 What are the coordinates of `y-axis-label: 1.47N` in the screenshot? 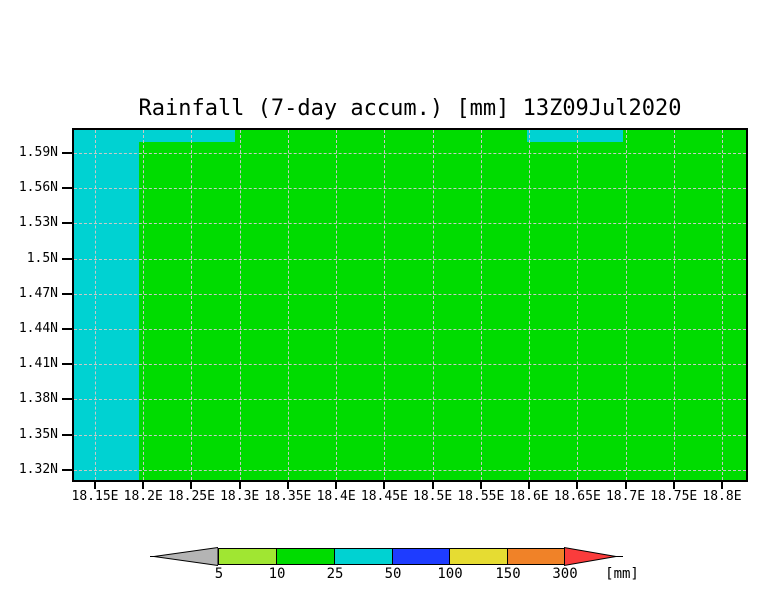 It's located at (38, 293).